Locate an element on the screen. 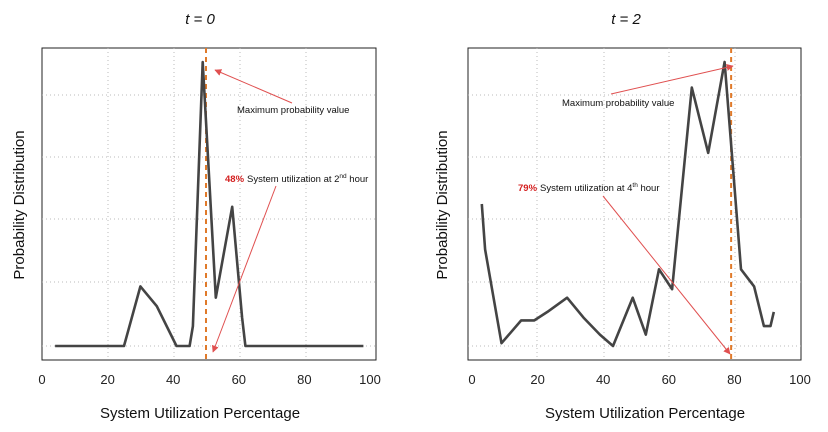 This screenshot has width=828, height=432. util-percent: 48% is located at coordinates (235, 179).